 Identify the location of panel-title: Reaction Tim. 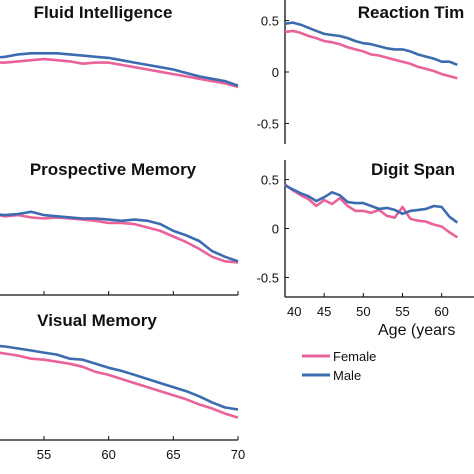
(411, 12).